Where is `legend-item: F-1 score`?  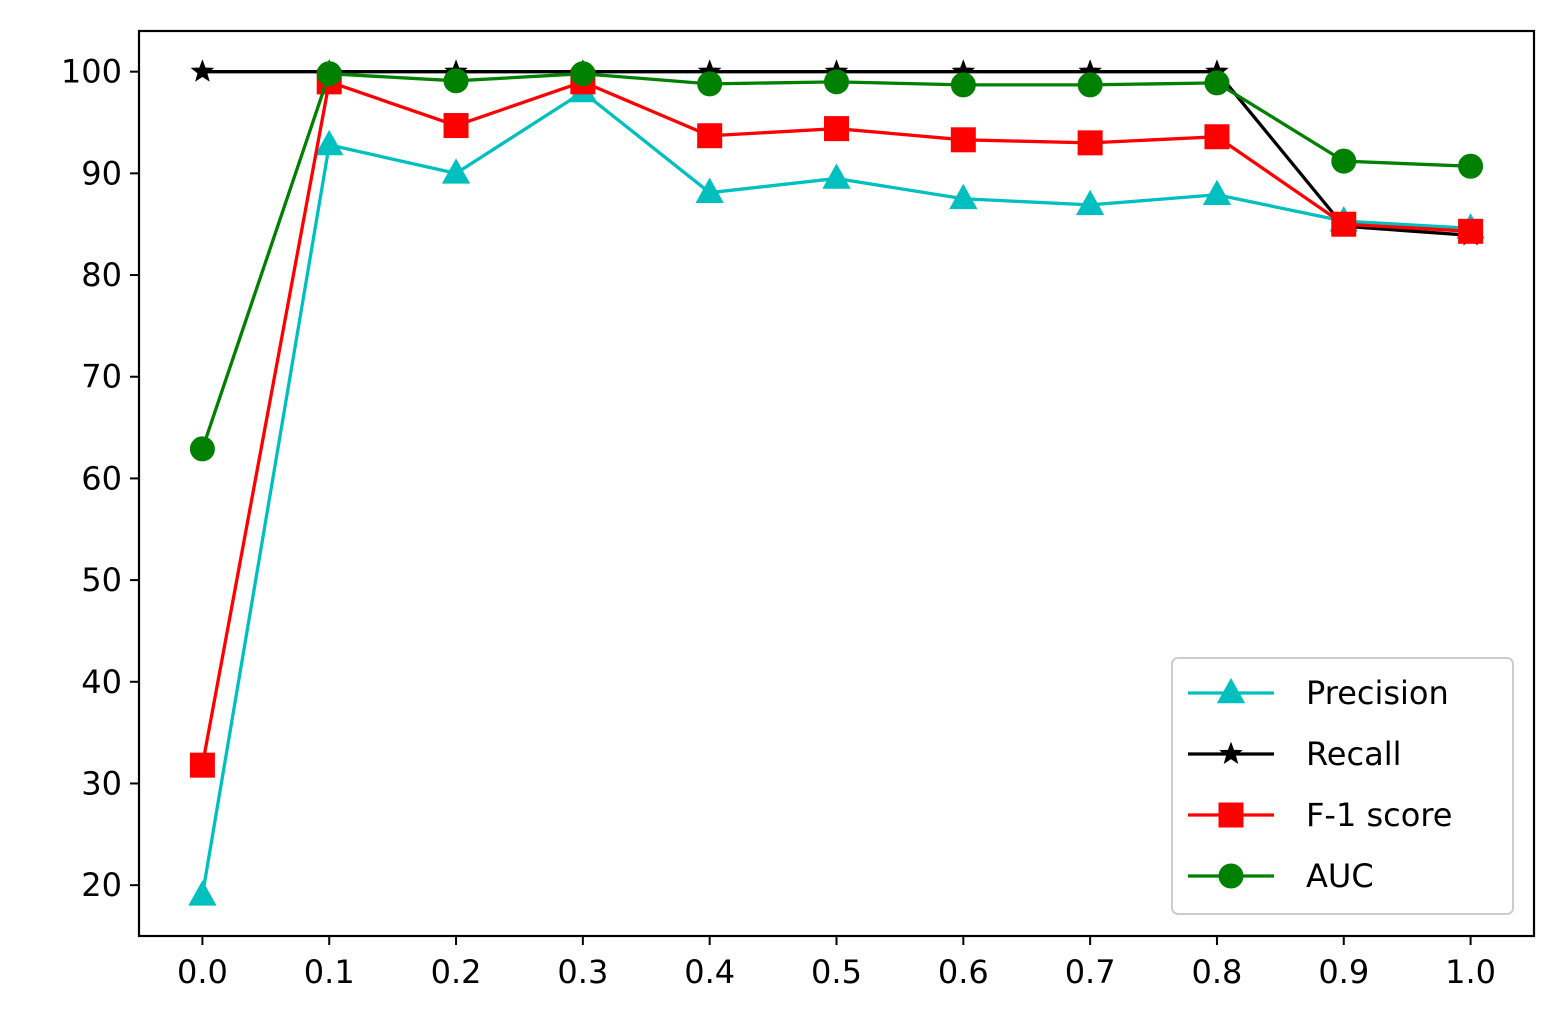 legend-item: F-1 score is located at coordinates (1320, 815).